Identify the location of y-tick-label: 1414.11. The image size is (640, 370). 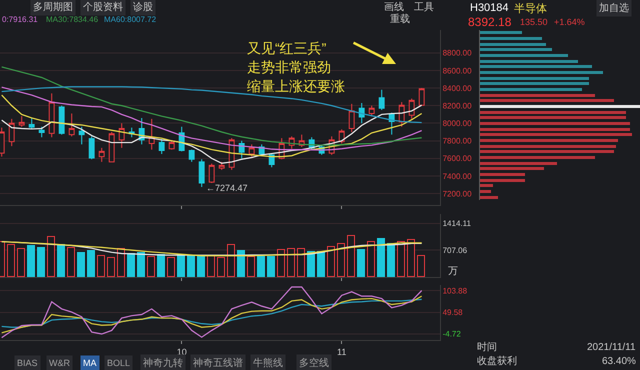
(457, 223).